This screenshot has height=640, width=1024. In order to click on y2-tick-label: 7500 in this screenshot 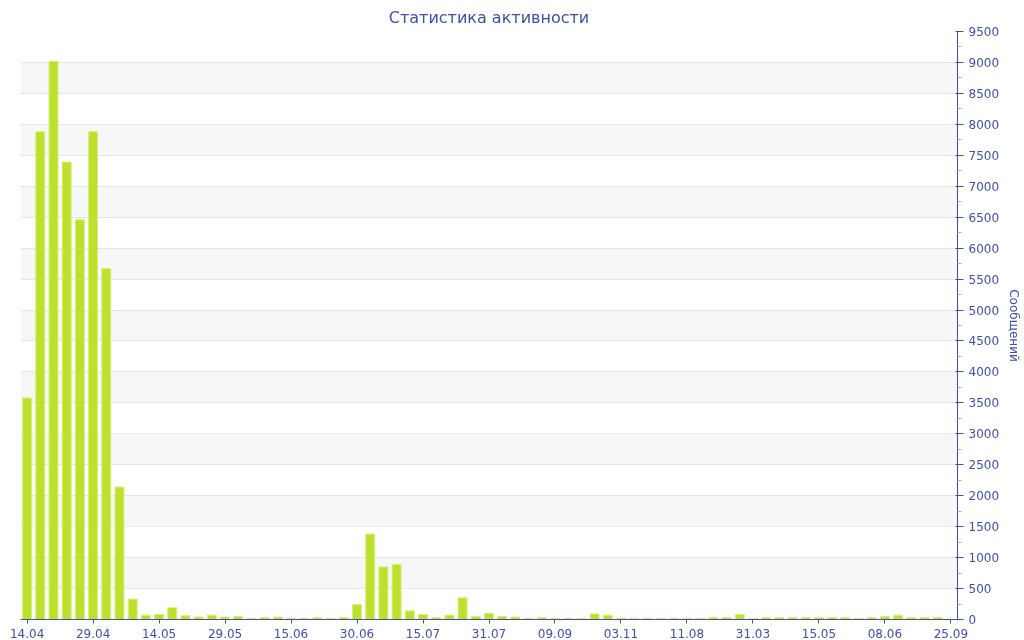, I will do `click(984, 155)`.